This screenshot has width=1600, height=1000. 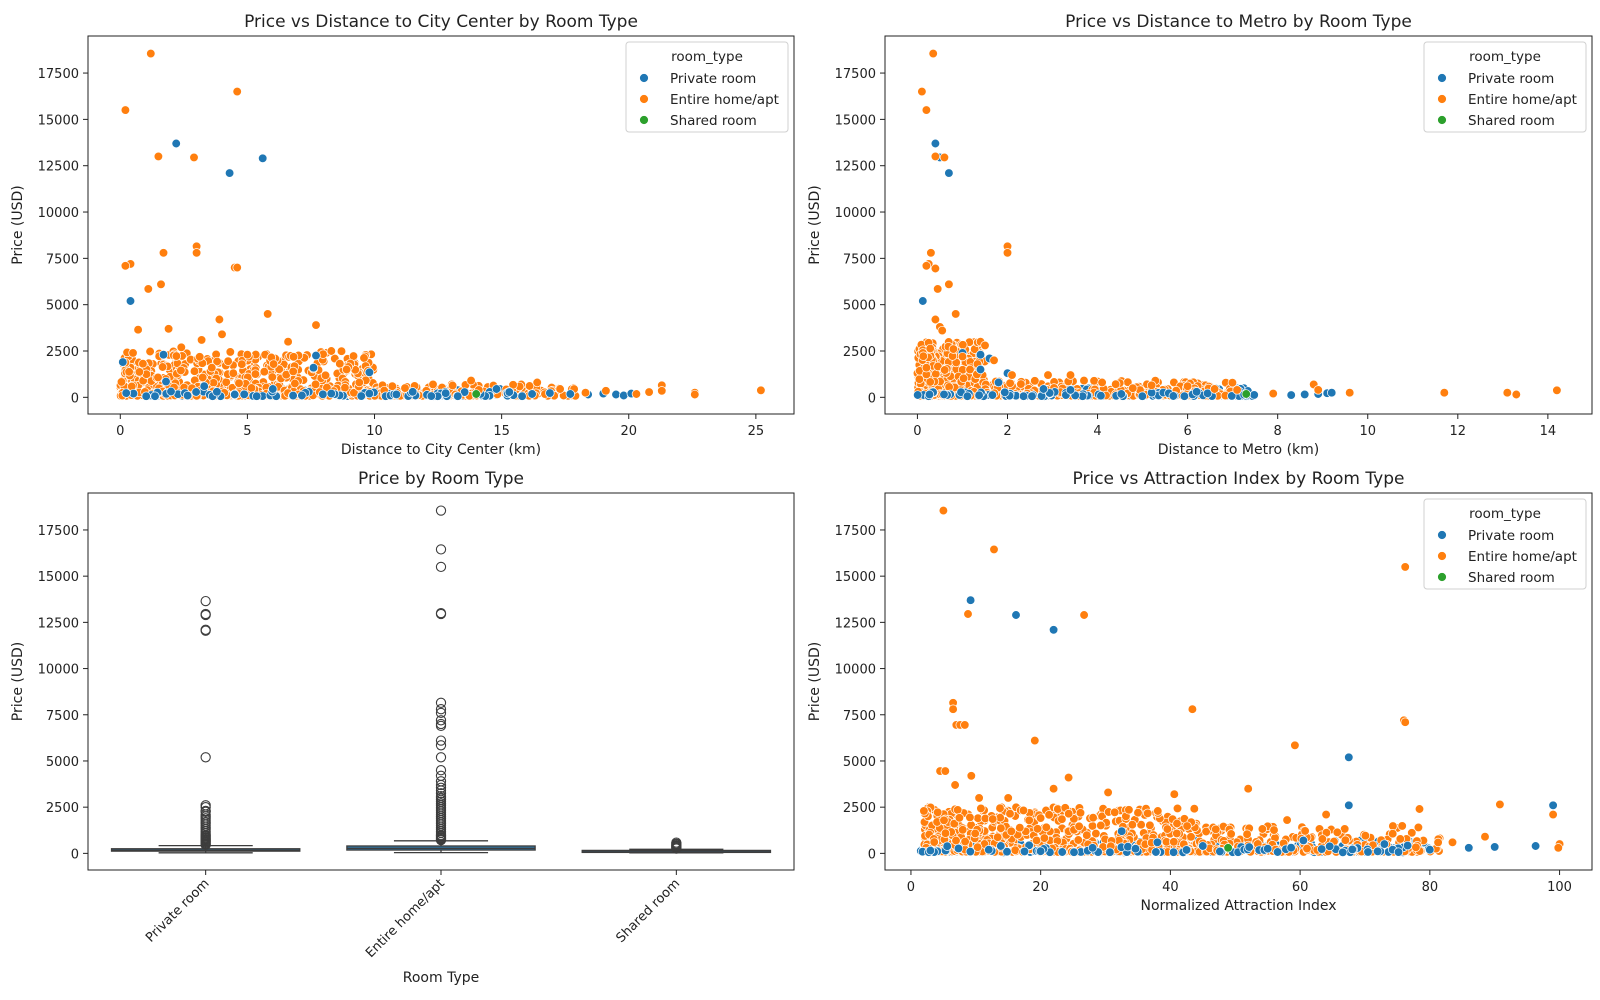 I want to click on x-tick-label: 14, so click(x=1548, y=431).